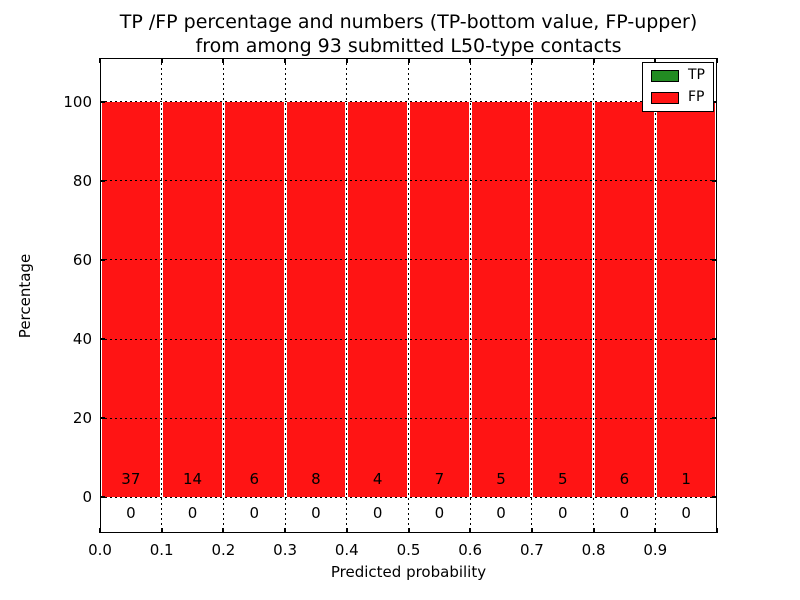 Image resolution: width=800 pixels, height=600 pixels. I want to click on fp-count-label: 7, so click(439, 478).